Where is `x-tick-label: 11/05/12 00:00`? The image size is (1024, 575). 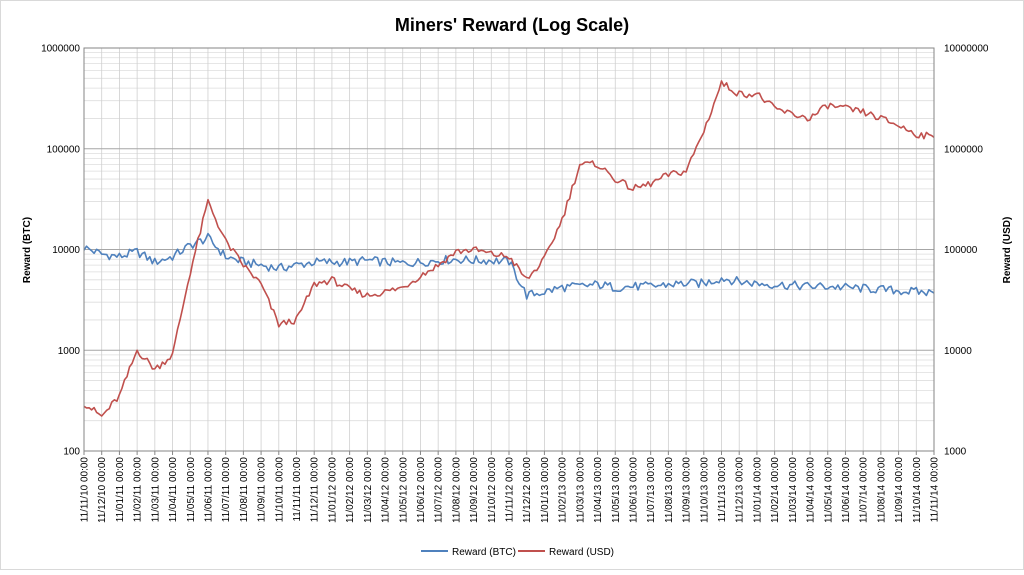 x-tick-label: 11/05/12 00:00 is located at coordinates (403, 490).